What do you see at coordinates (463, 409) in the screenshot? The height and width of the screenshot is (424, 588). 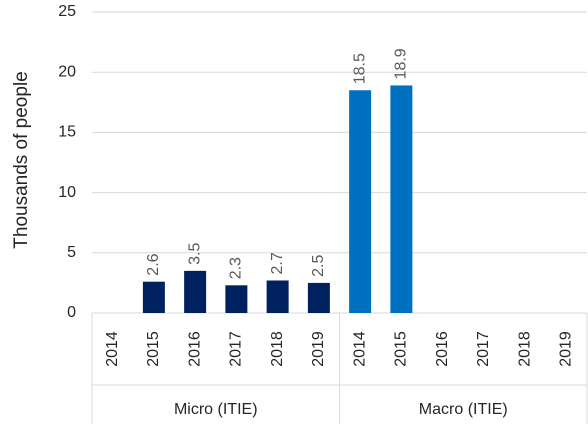 I see `group-label: Macro (ITIE)` at bounding box center [463, 409].